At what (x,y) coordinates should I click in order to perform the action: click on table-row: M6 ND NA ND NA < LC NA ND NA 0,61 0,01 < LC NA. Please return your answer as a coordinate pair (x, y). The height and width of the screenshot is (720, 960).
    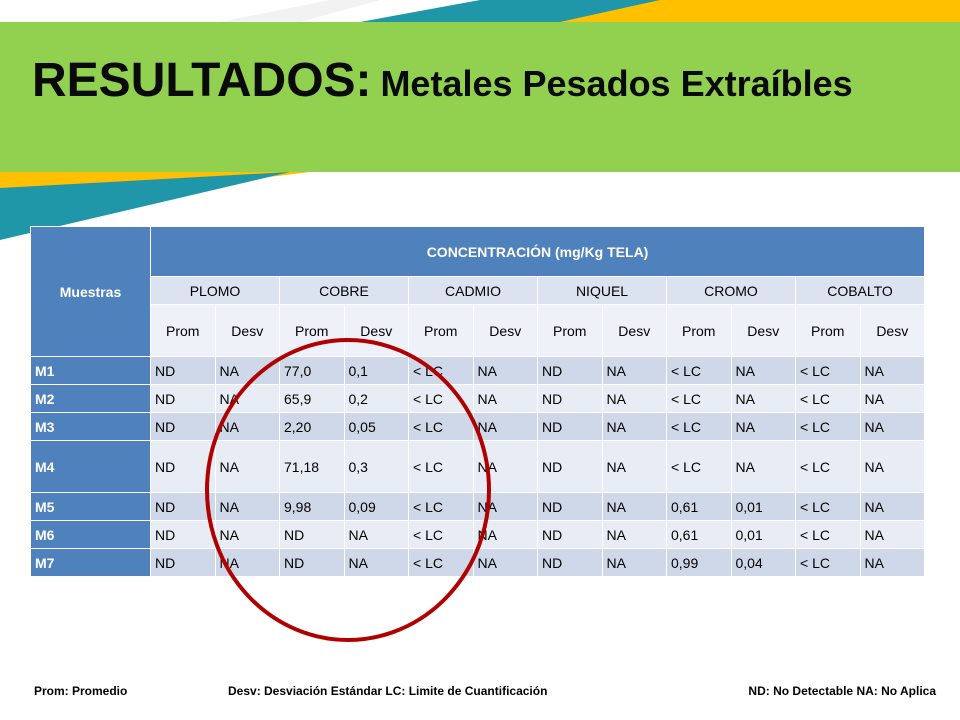
    Looking at the image, I should click on (478, 534).